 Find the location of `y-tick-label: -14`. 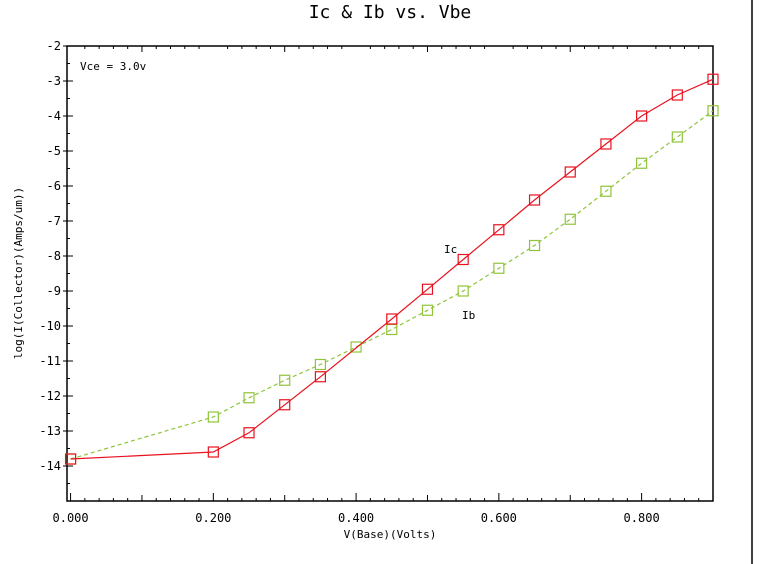

y-tick-label: -14 is located at coordinates (50, 466).